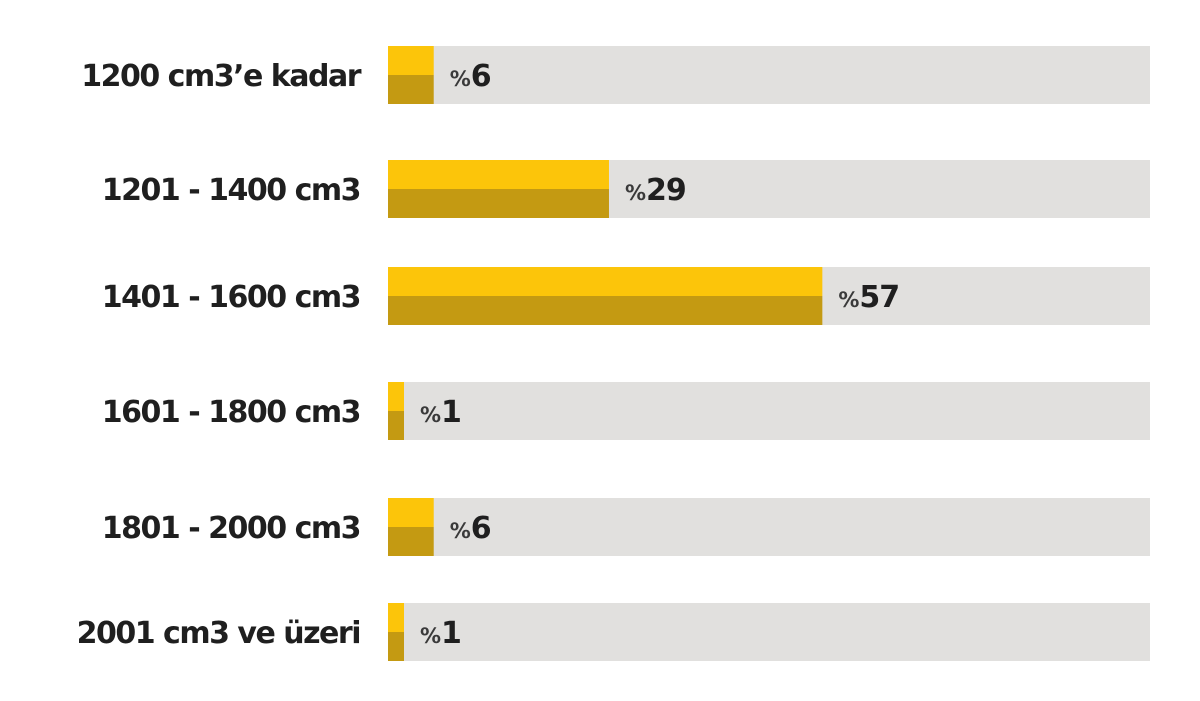 Image resolution: width=1200 pixels, height=701 pixels. What do you see at coordinates (231, 412) in the screenshot?
I see `category-label: 1601 - 1800 cm3` at bounding box center [231, 412].